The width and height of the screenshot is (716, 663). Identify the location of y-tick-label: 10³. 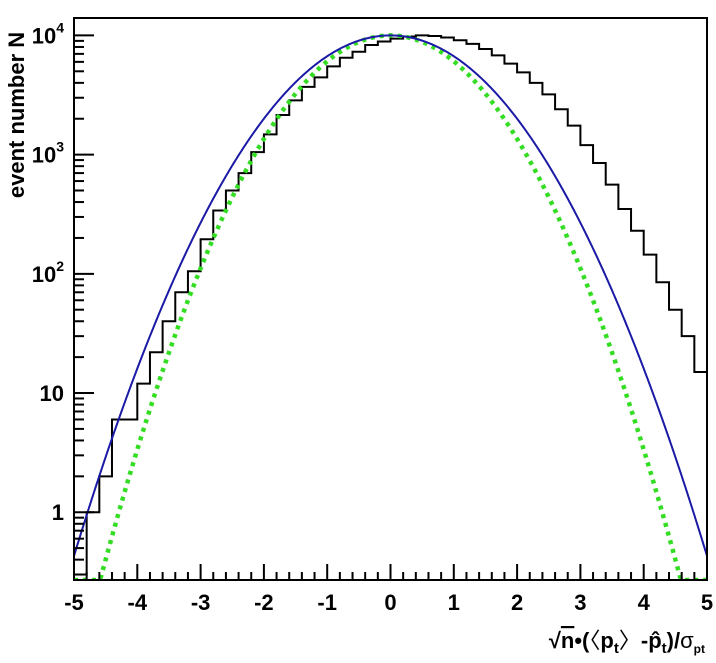
(48, 153).